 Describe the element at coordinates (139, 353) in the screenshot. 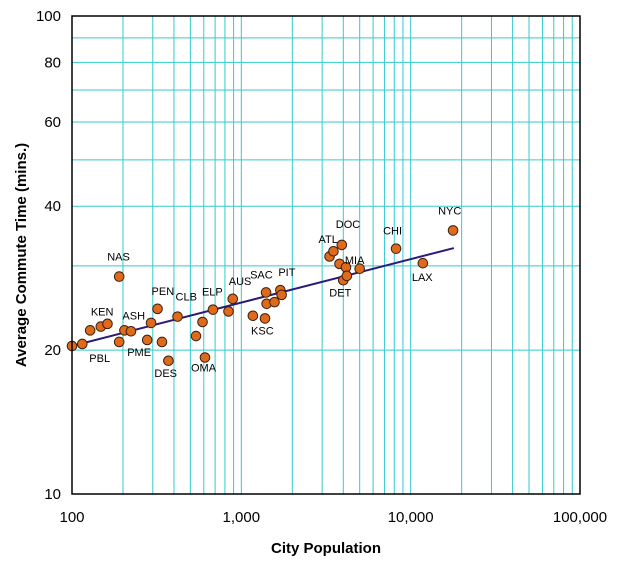

I see `point-label: PME` at that location.